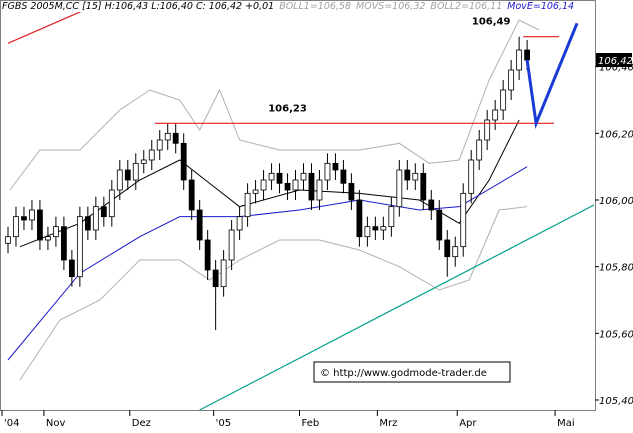 This screenshot has width=633, height=433. What do you see at coordinates (616, 334) in the screenshot?
I see `y-tick-label: 105,60` at bounding box center [616, 334].